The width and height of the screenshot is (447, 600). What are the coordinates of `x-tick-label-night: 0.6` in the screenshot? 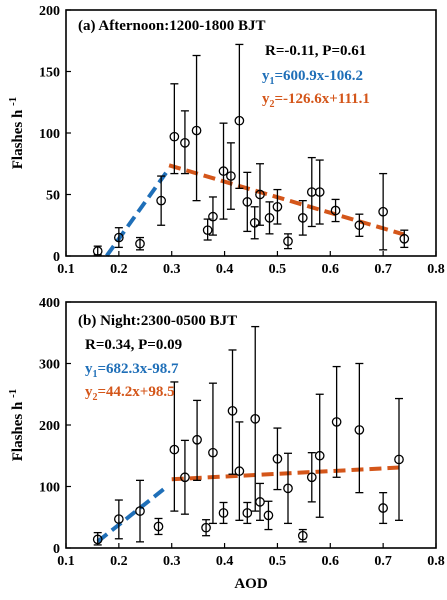 It's located at (331, 561).